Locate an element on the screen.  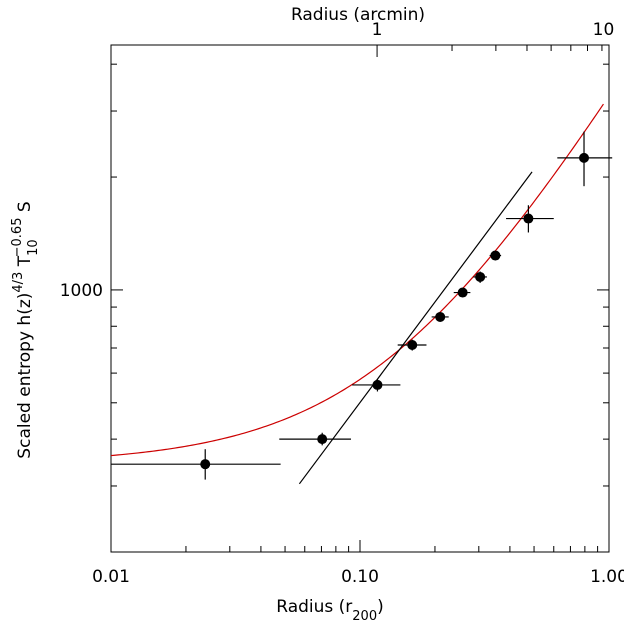
top-tick-label: 1 is located at coordinates (377, 30).